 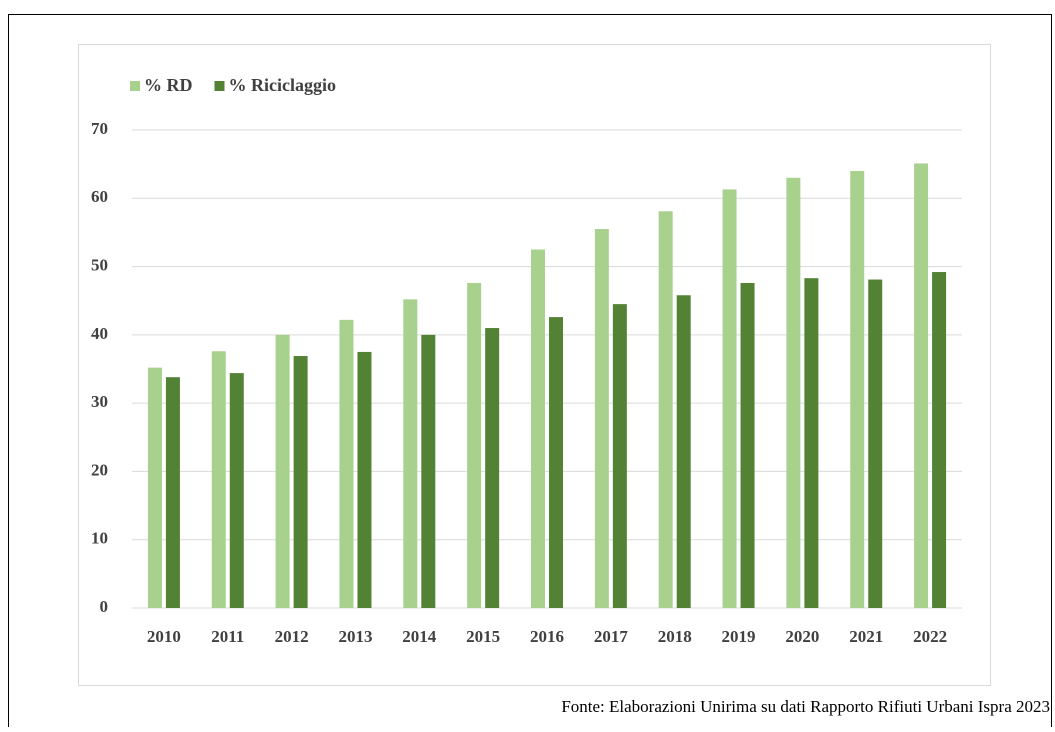 What do you see at coordinates (104, 606) in the screenshot?
I see `y-tick-label: 0` at bounding box center [104, 606].